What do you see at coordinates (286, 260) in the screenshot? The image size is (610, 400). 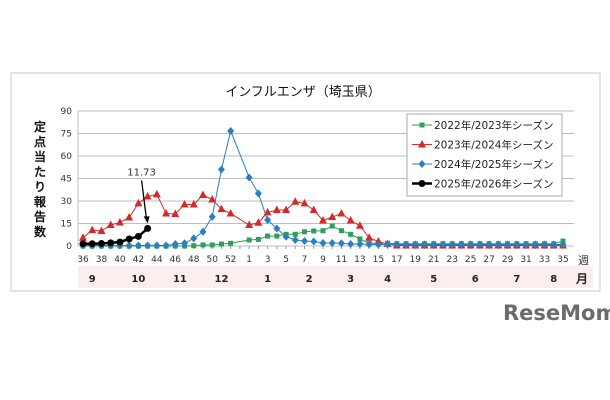 I see `x-tick-label: 5` at bounding box center [286, 260].